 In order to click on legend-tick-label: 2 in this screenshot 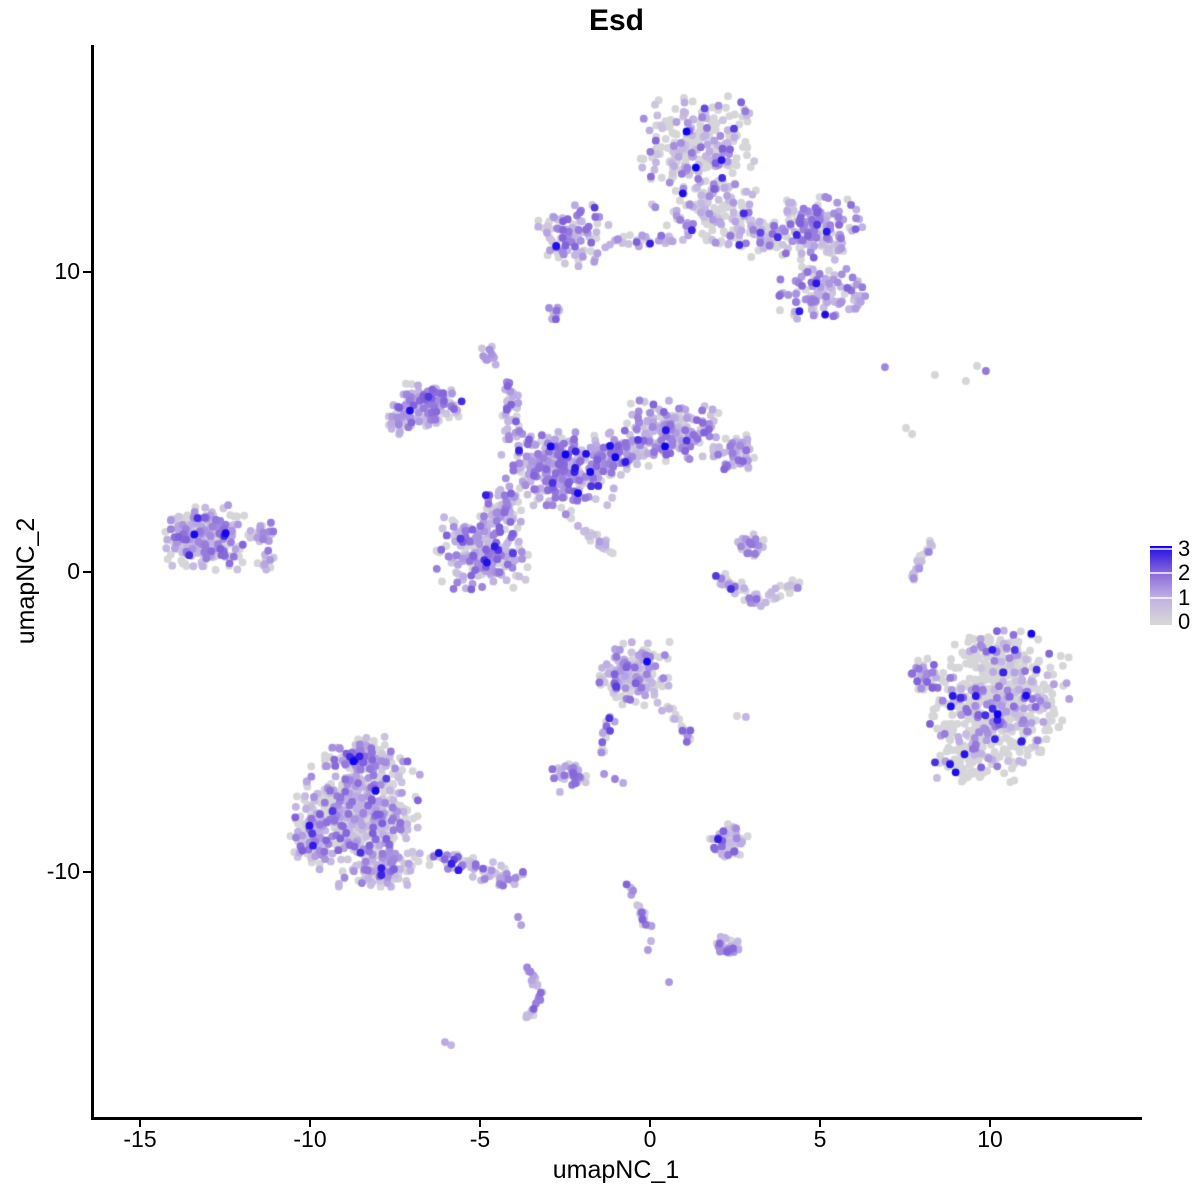, I will do `click(1184, 573)`.